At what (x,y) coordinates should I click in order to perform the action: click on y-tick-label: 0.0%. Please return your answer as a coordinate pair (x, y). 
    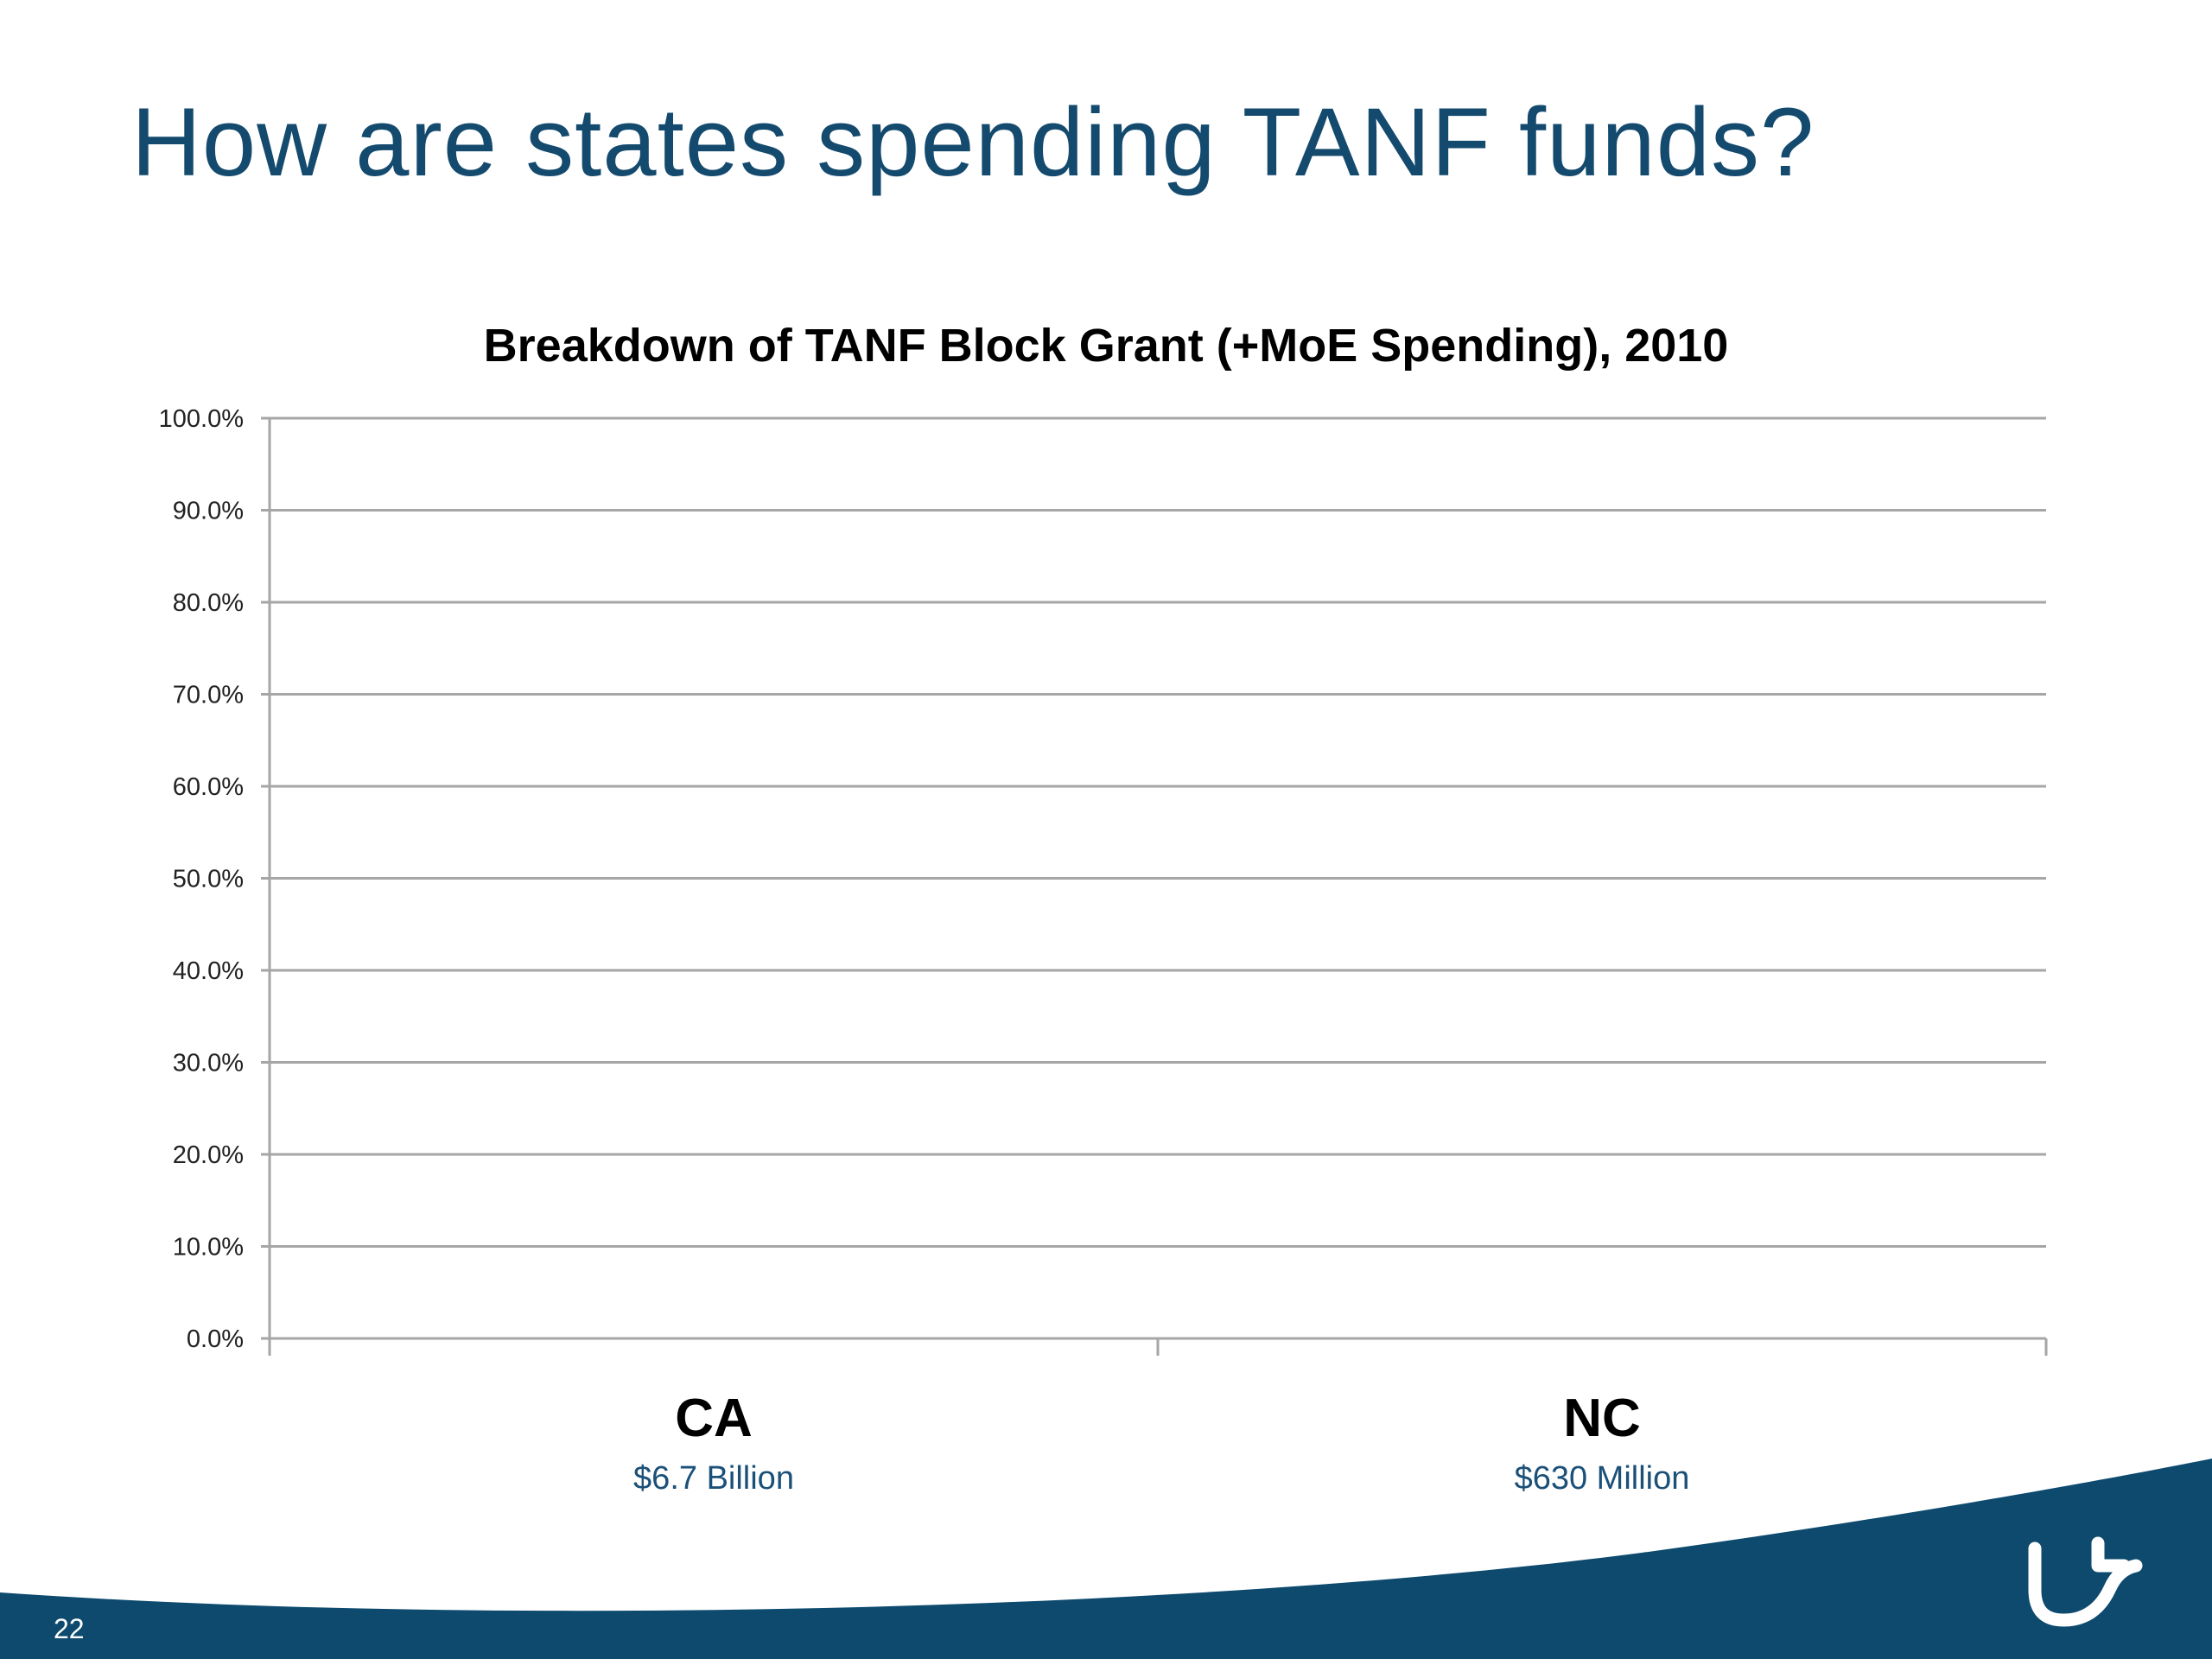
    Looking at the image, I should click on (215, 1339).